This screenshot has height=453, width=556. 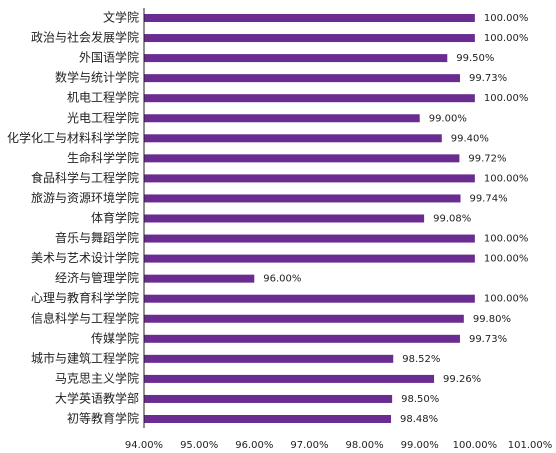 What do you see at coordinates (103, 97) in the screenshot?
I see `category-label: 机电工程学院` at bounding box center [103, 97].